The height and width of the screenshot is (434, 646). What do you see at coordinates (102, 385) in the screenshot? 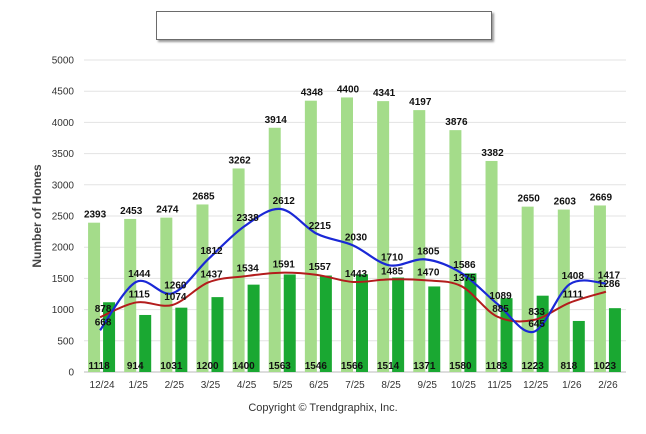
I see `x-tick-label: 12/24` at bounding box center [102, 385].